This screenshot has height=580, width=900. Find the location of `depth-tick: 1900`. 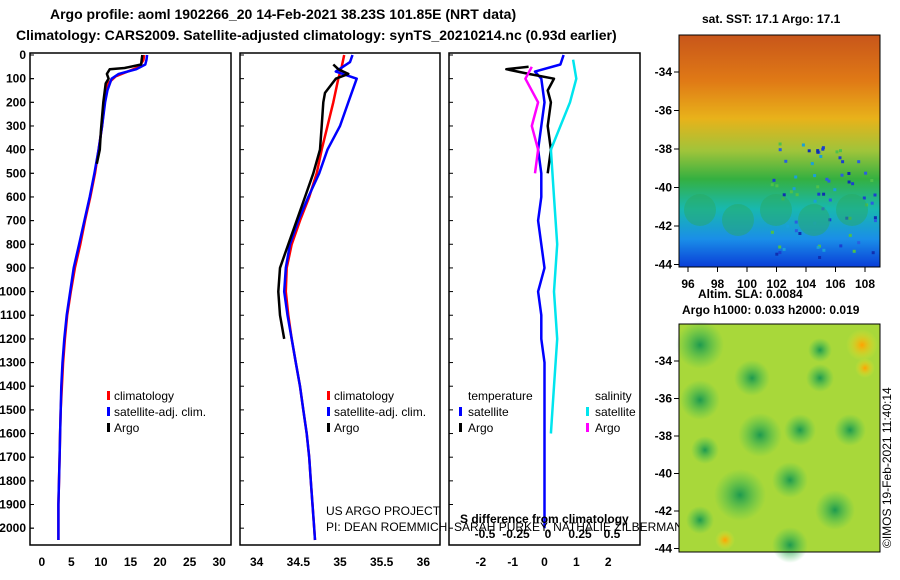

depth-tick: 1900 is located at coordinates (13, 505).